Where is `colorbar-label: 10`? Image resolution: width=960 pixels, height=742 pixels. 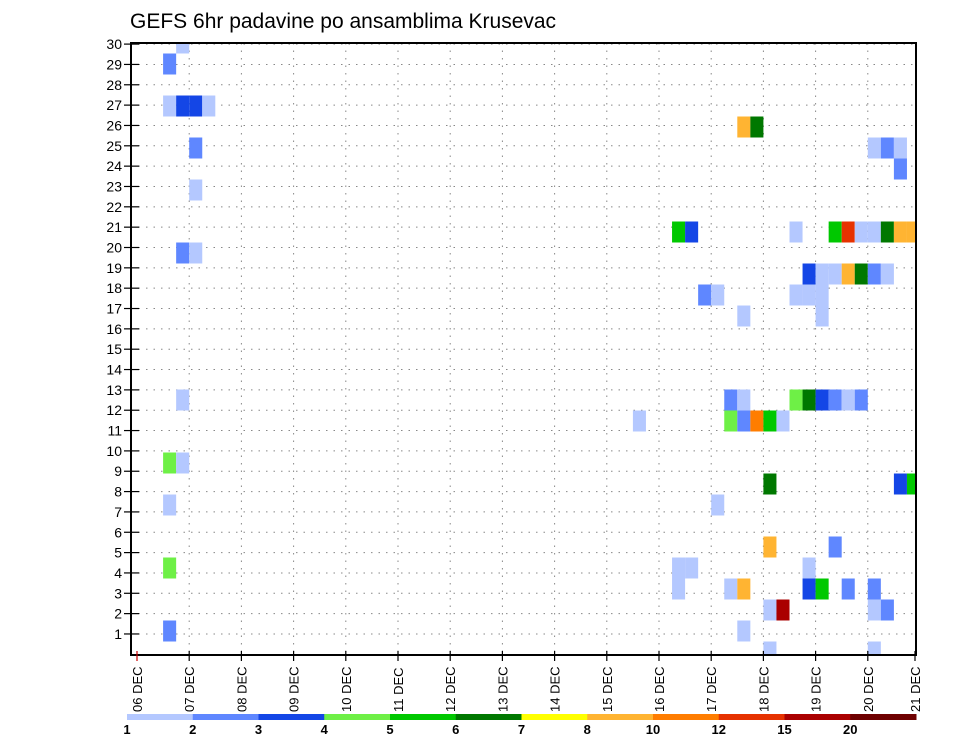
colorbar-label: 10 is located at coordinates (653, 729).